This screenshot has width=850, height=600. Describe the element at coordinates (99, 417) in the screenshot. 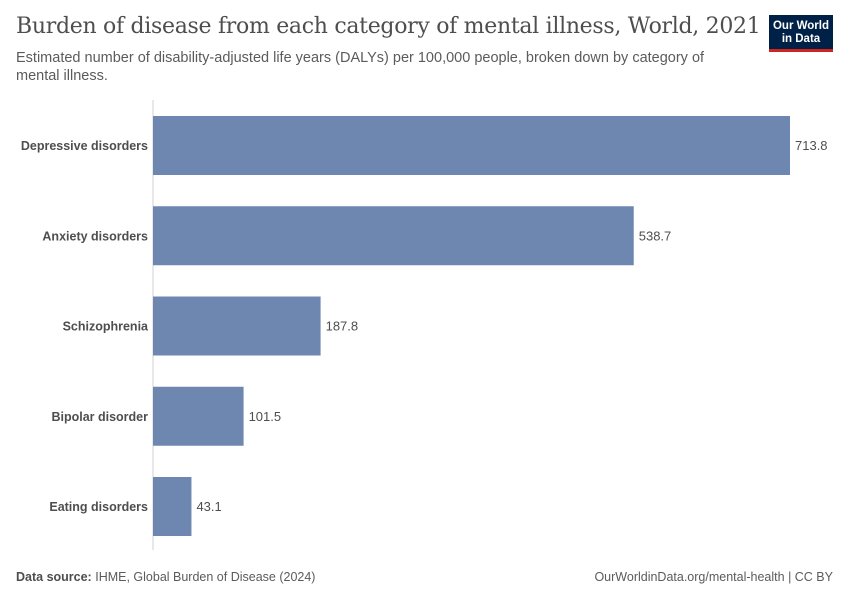

I see `category-label: Bipolar disorder` at that location.